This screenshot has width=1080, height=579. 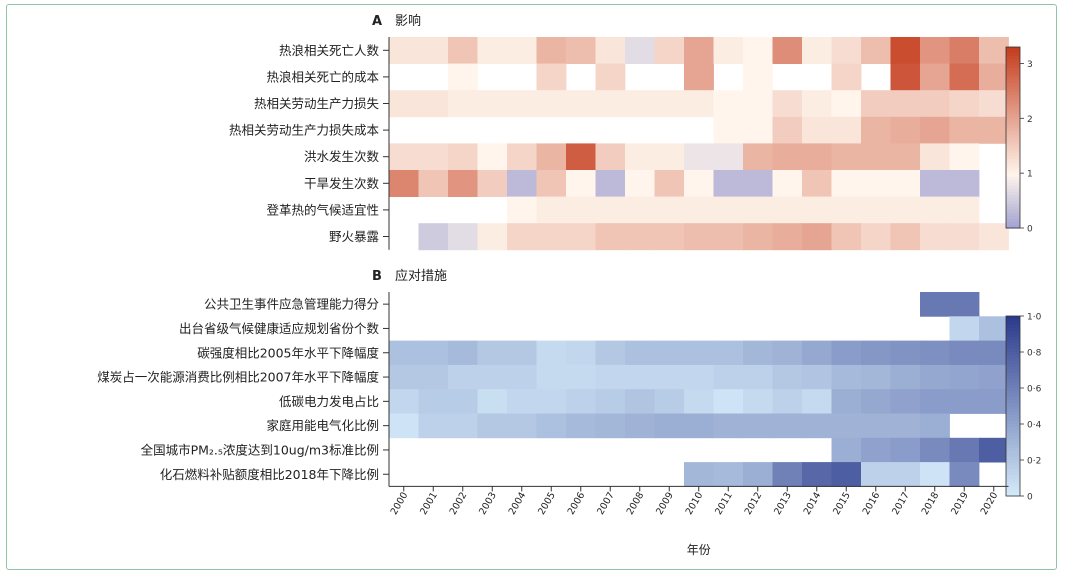 I want to click on year-label: 2007, so click(x=606, y=503).